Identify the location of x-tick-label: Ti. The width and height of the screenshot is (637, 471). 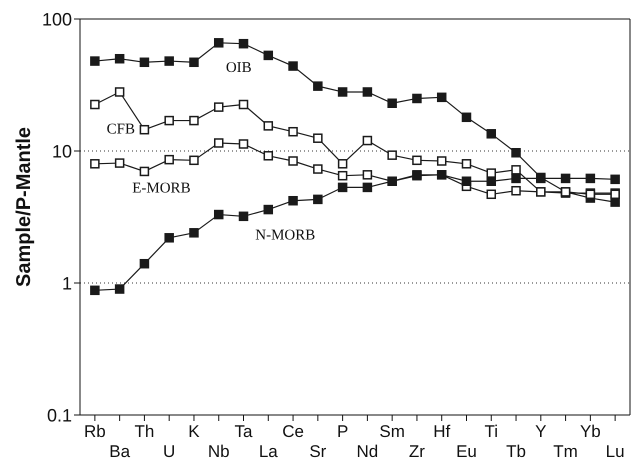
(491, 431).